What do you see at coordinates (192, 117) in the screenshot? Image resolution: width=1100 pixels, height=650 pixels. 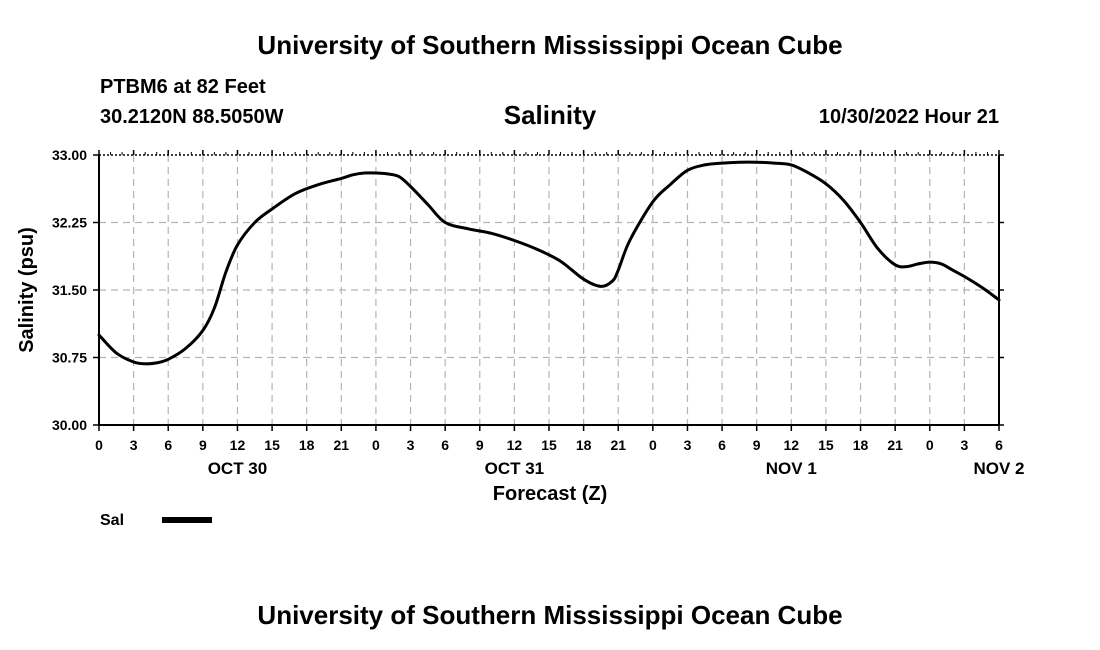 I see `station-coordinates: 30.2120N 88.5050W` at bounding box center [192, 117].